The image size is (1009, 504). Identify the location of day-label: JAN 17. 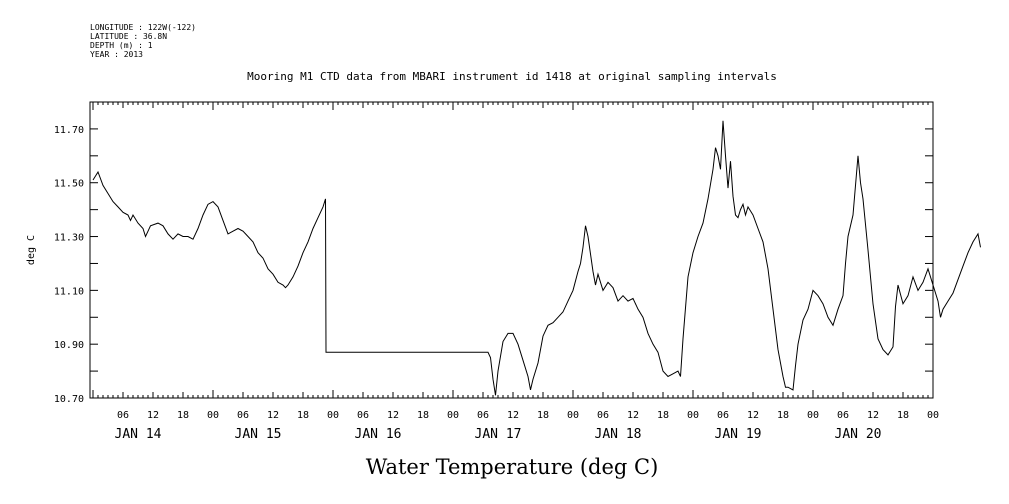
(498, 434).